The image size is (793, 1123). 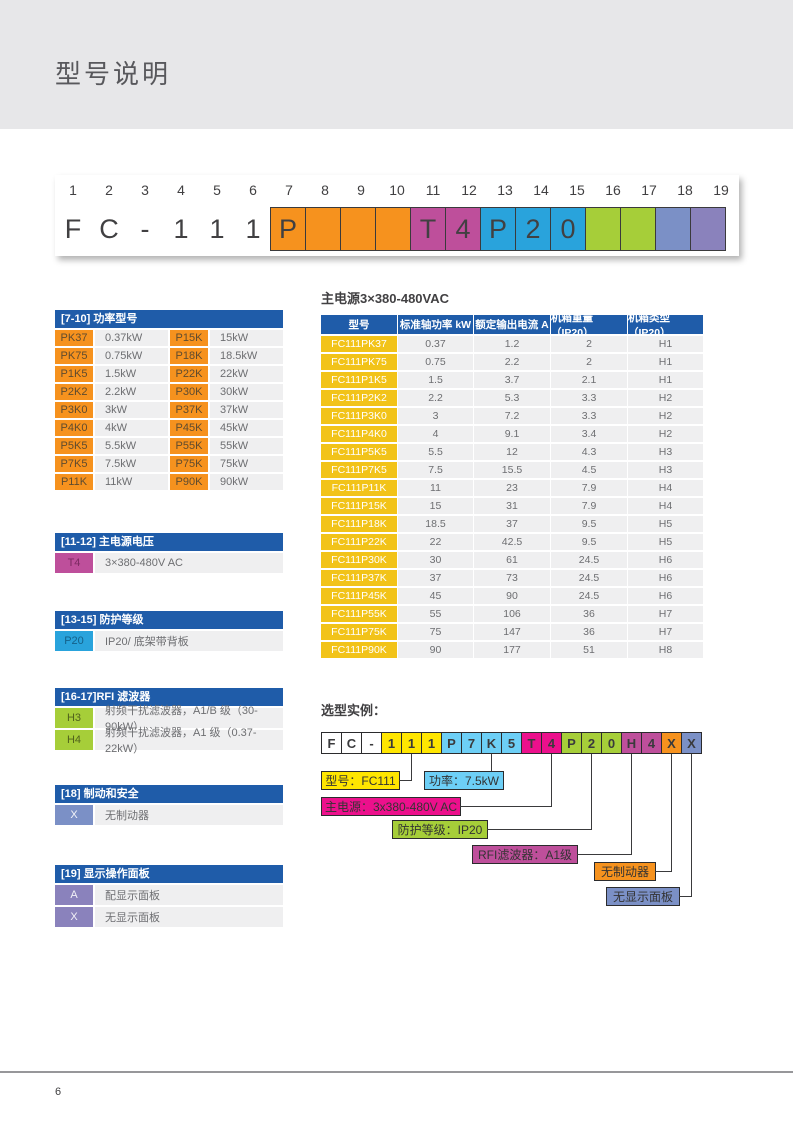 I want to click on position-number: 9, so click(x=361, y=190).